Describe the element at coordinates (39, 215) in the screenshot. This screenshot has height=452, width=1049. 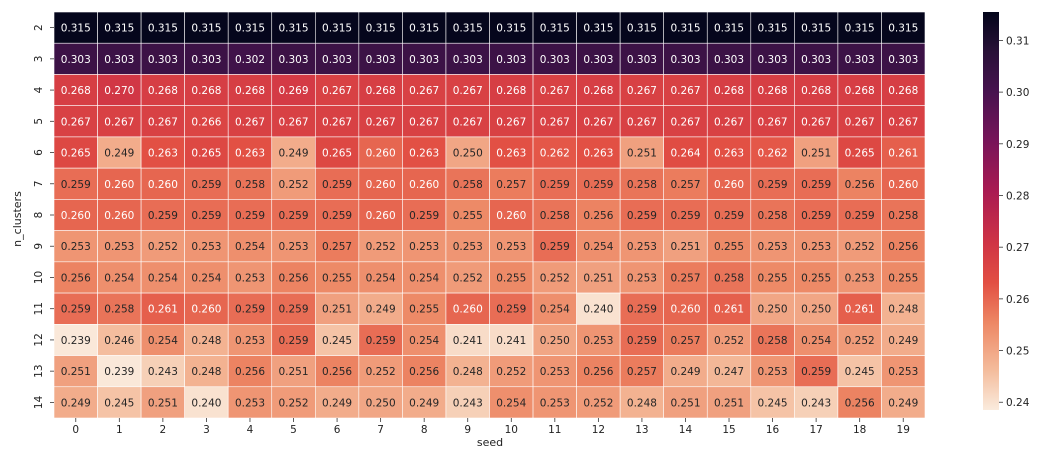
I see `y-tick-label: 8` at that location.